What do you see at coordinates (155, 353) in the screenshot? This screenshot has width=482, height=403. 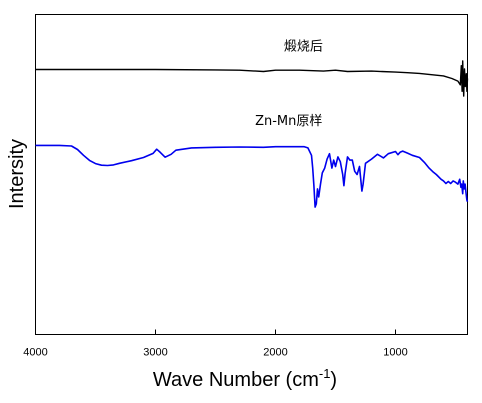 I see `x-tick-label: 3000` at bounding box center [155, 353].